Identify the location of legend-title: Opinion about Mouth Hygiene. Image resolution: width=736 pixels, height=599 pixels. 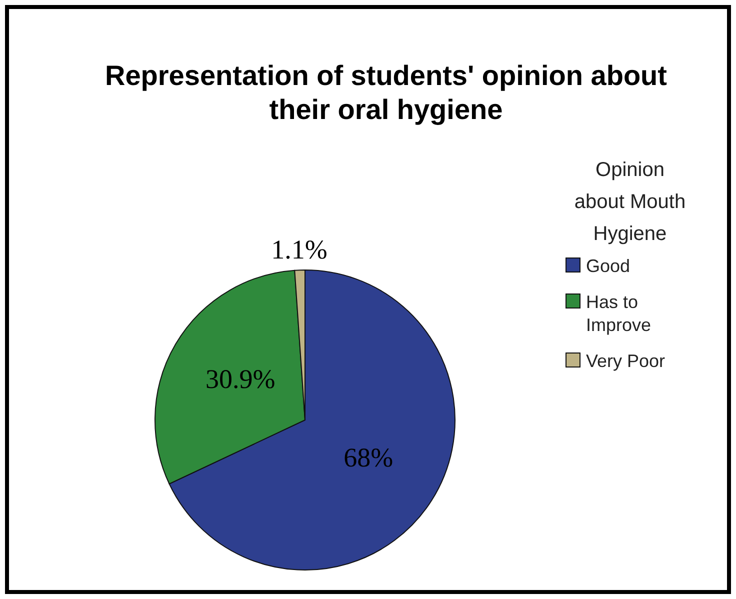
(630, 202).